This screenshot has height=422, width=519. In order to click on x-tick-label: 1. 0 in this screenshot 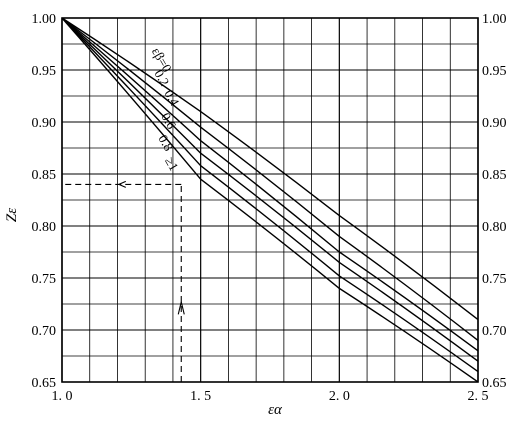, I will do `click(62, 396)`.